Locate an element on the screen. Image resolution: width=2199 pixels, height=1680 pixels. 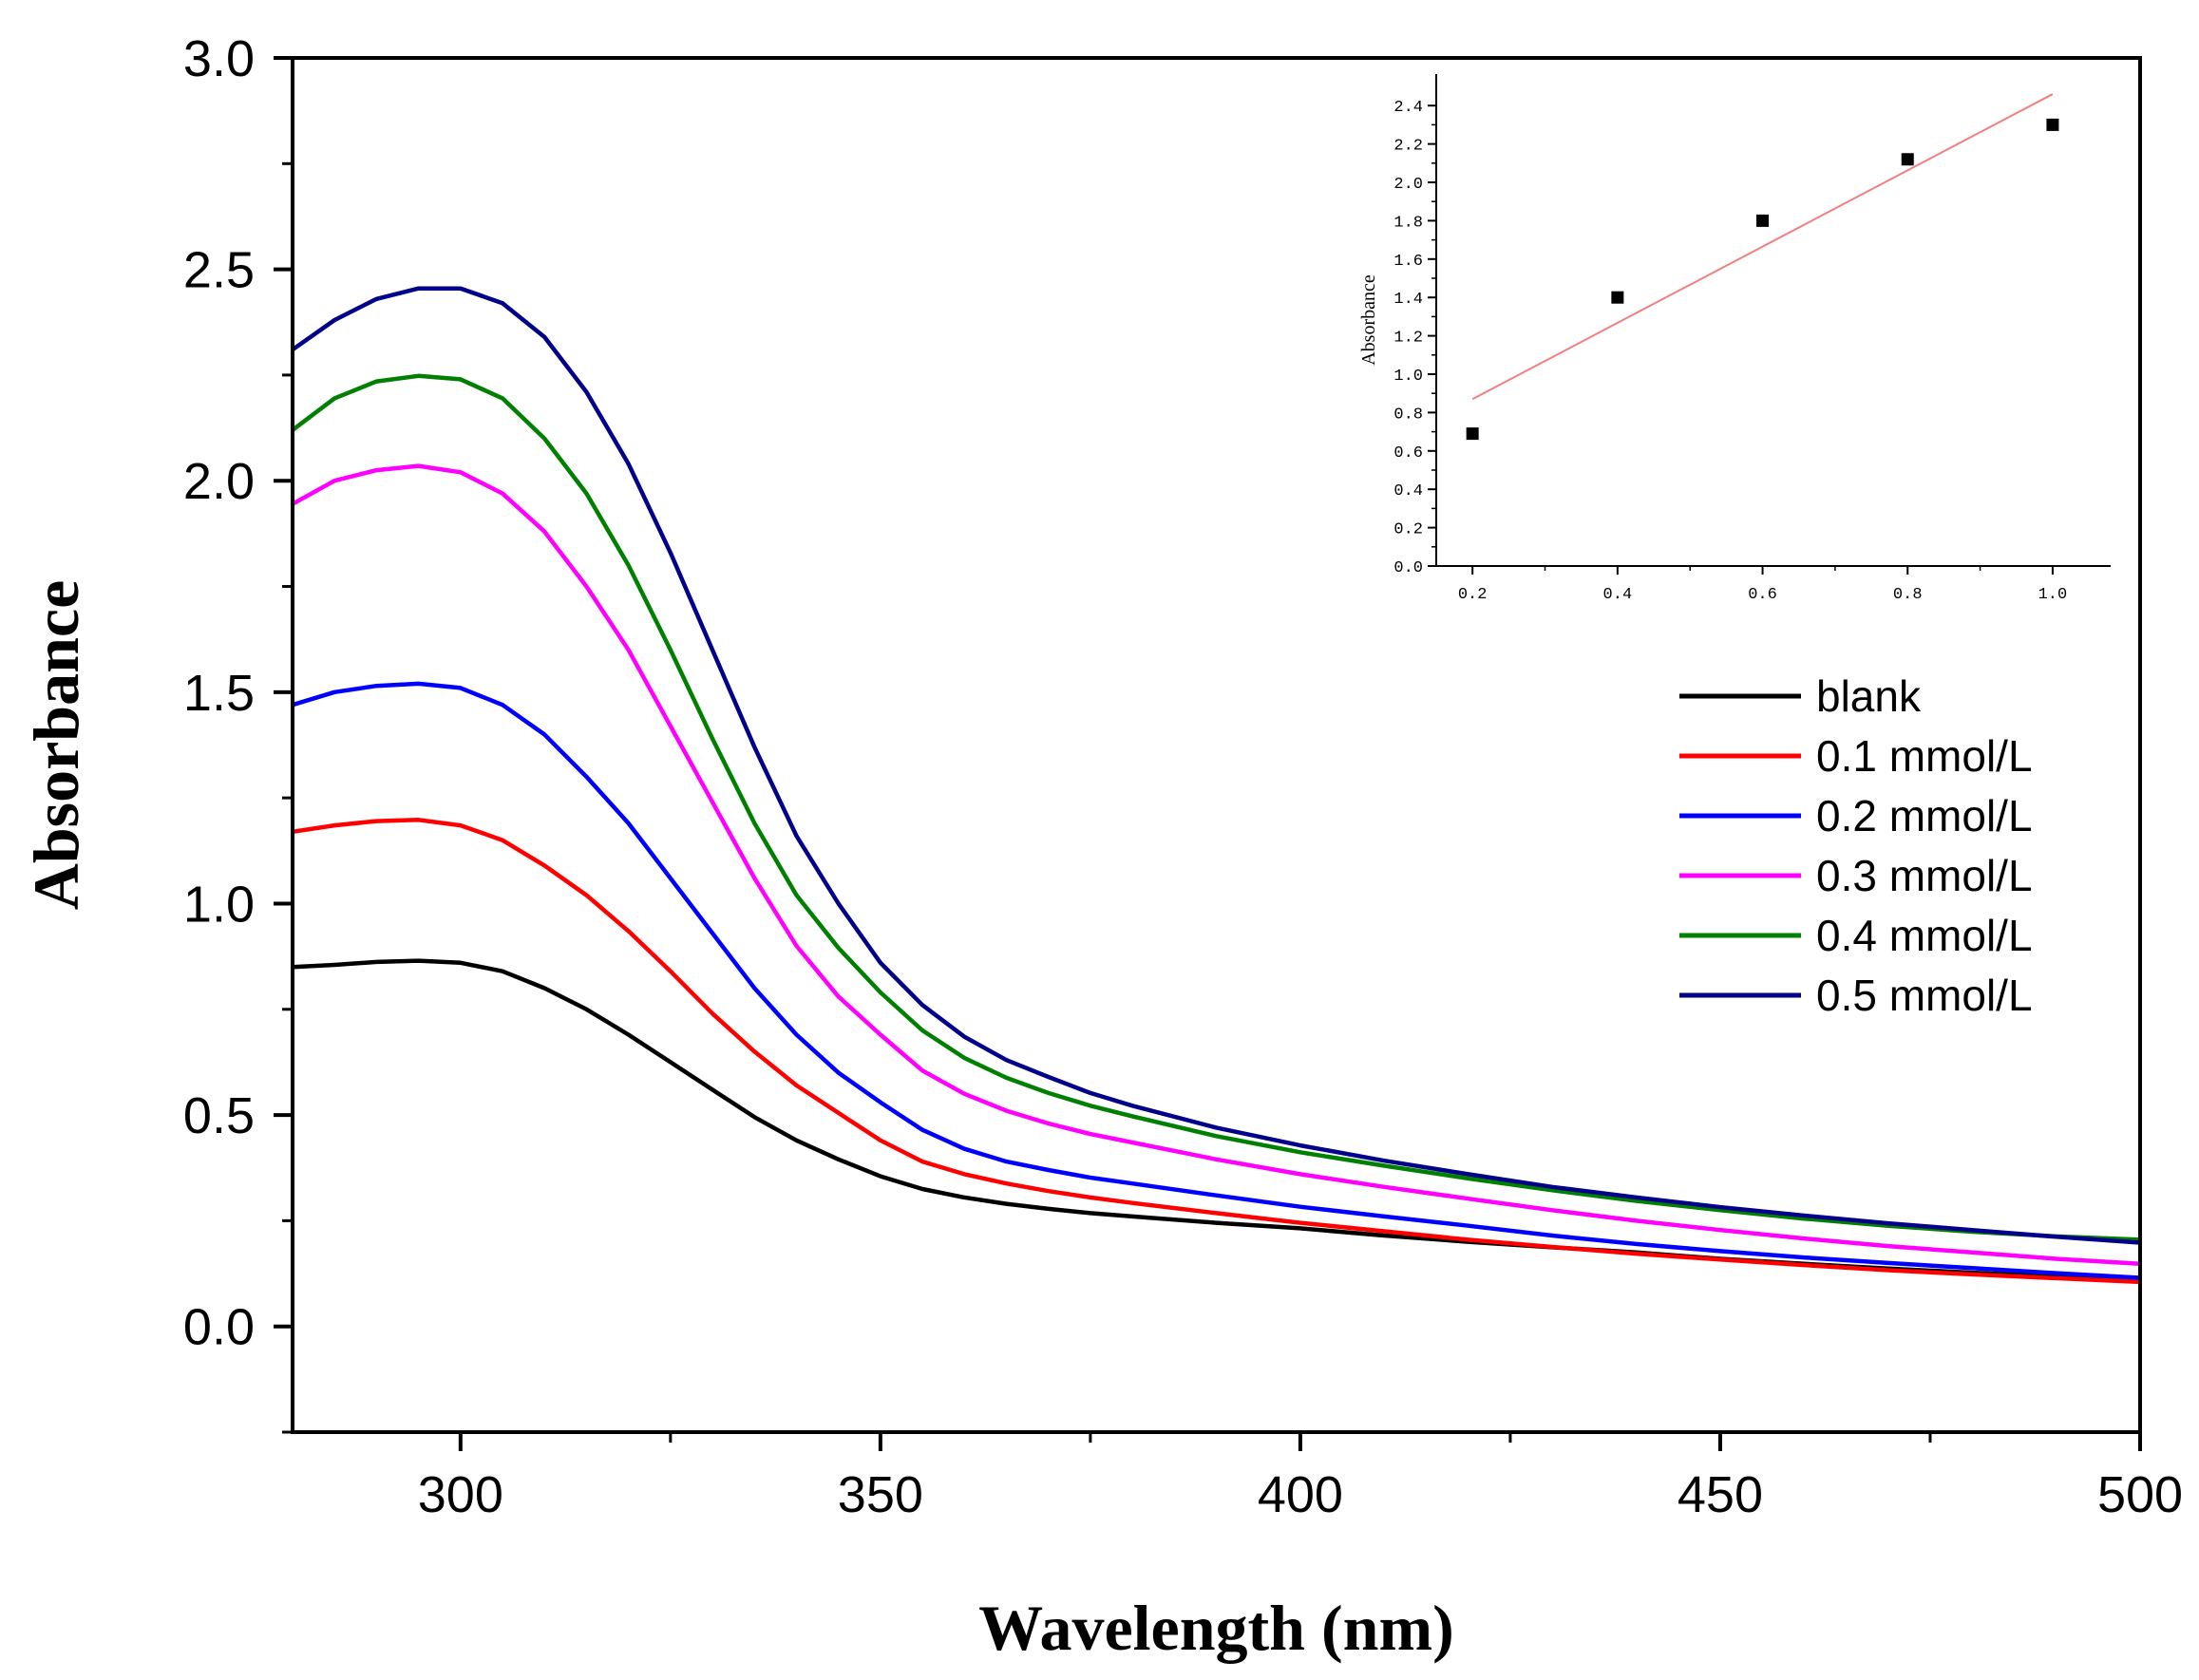
y-tick-label: 0.0 is located at coordinates (219, 1327).